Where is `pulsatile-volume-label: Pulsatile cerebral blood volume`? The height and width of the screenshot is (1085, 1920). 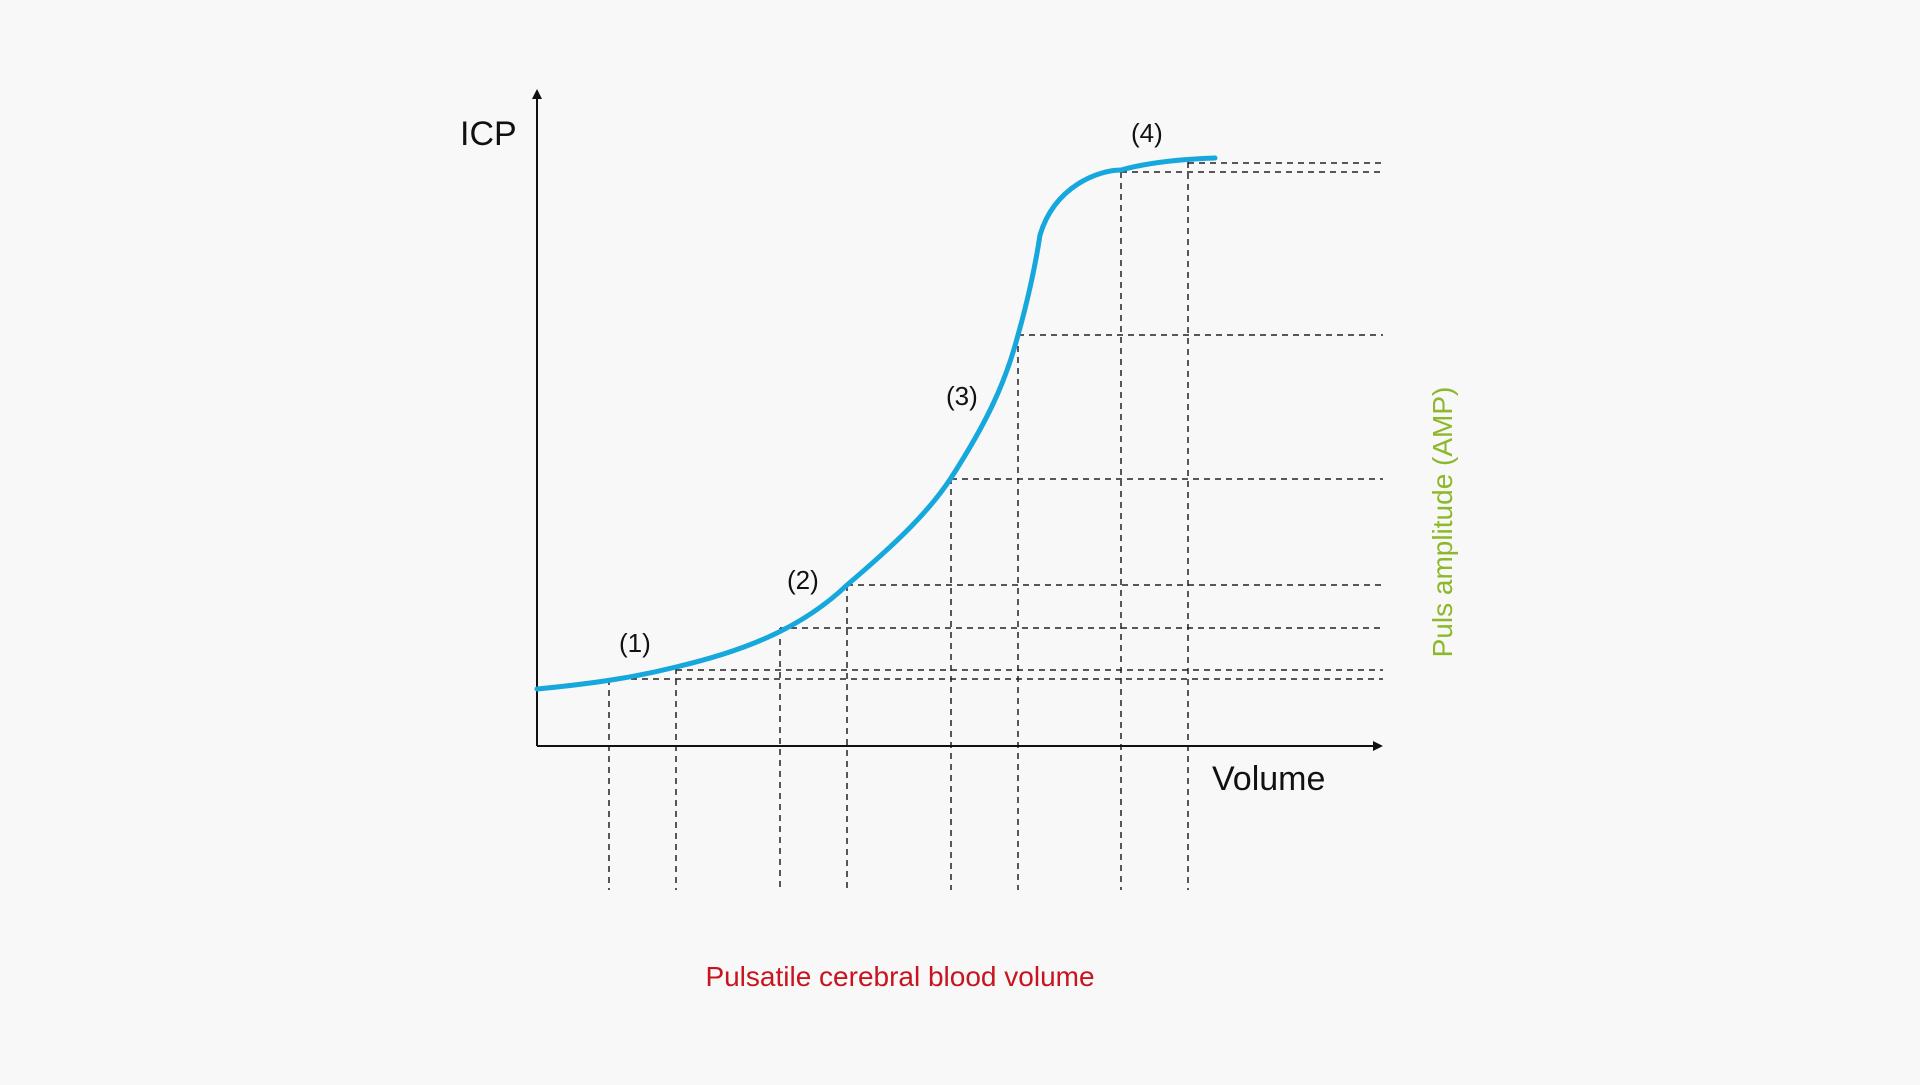 pulsatile-volume-label: Pulsatile cerebral blood volume is located at coordinates (899, 976).